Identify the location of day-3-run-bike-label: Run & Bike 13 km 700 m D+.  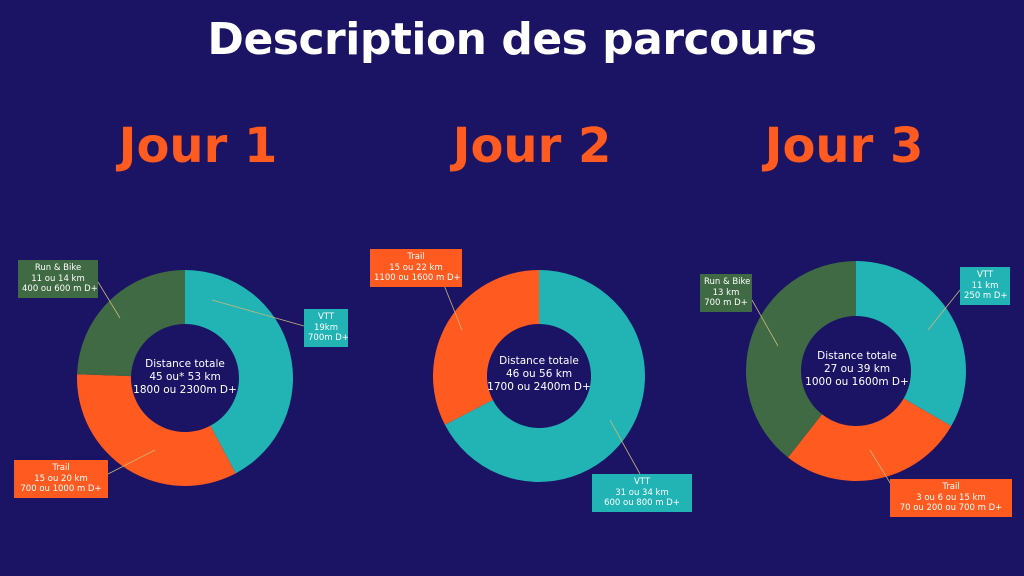
(726, 293).